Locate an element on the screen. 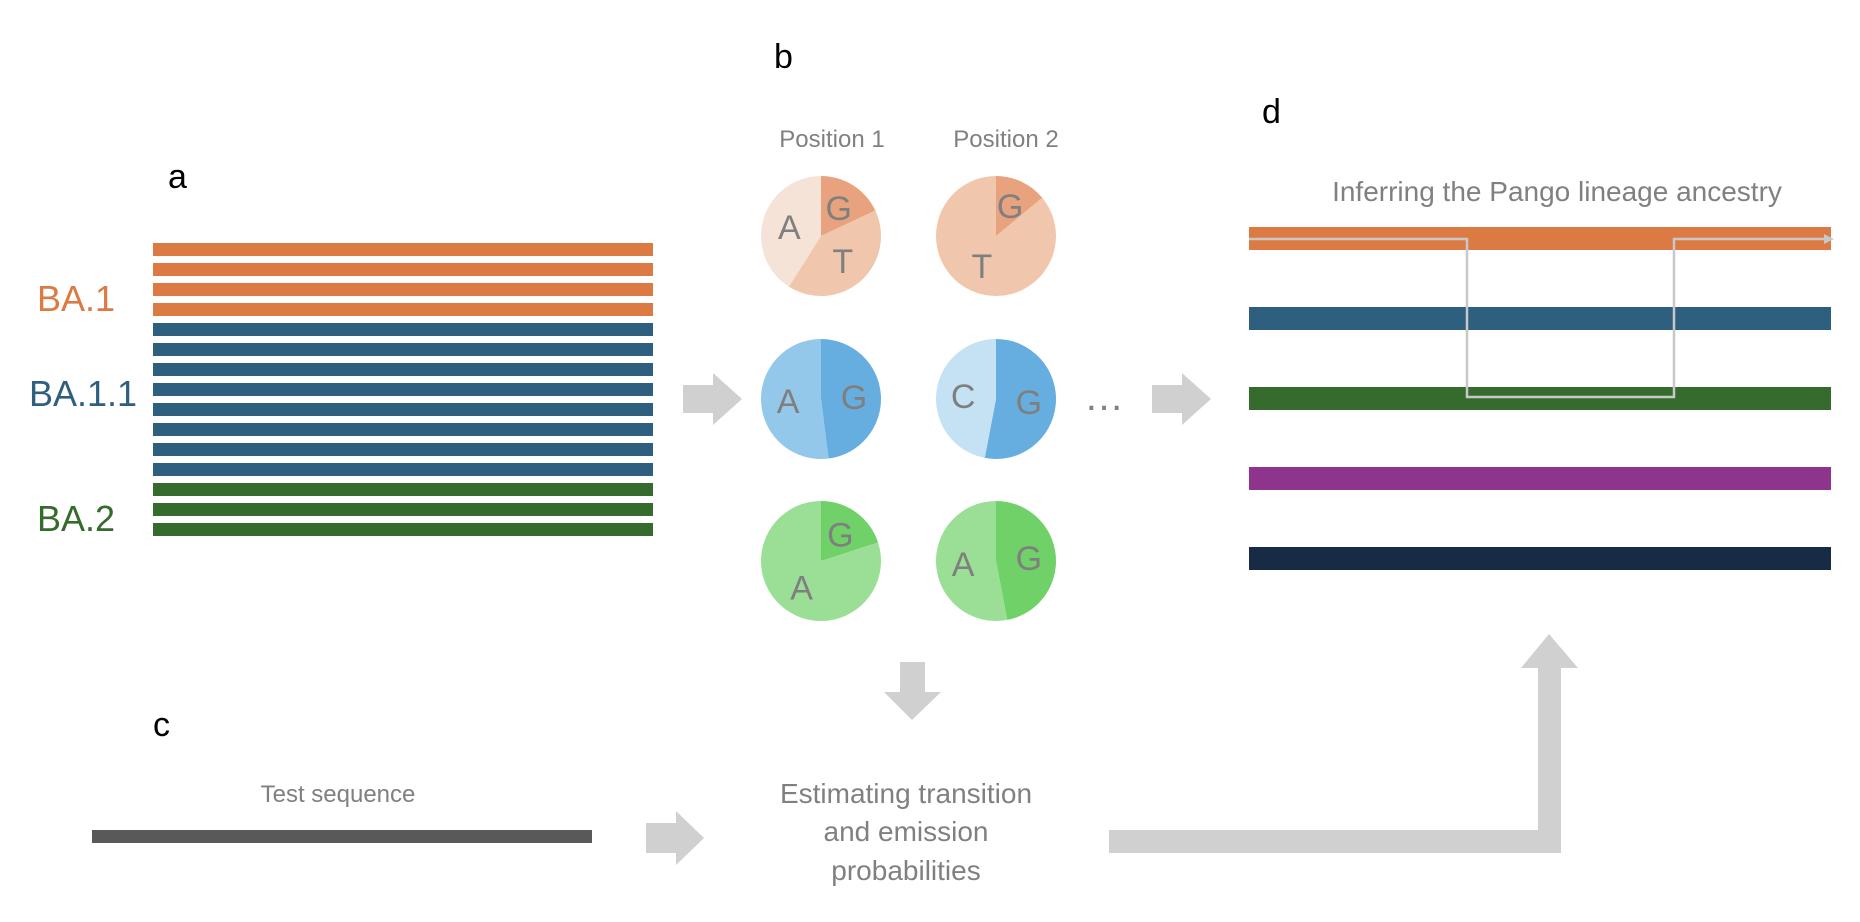 The width and height of the screenshot is (1860, 922). ancestry-title: Inferring the Pango lineage ancestry is located at coordinates (1557, 191).